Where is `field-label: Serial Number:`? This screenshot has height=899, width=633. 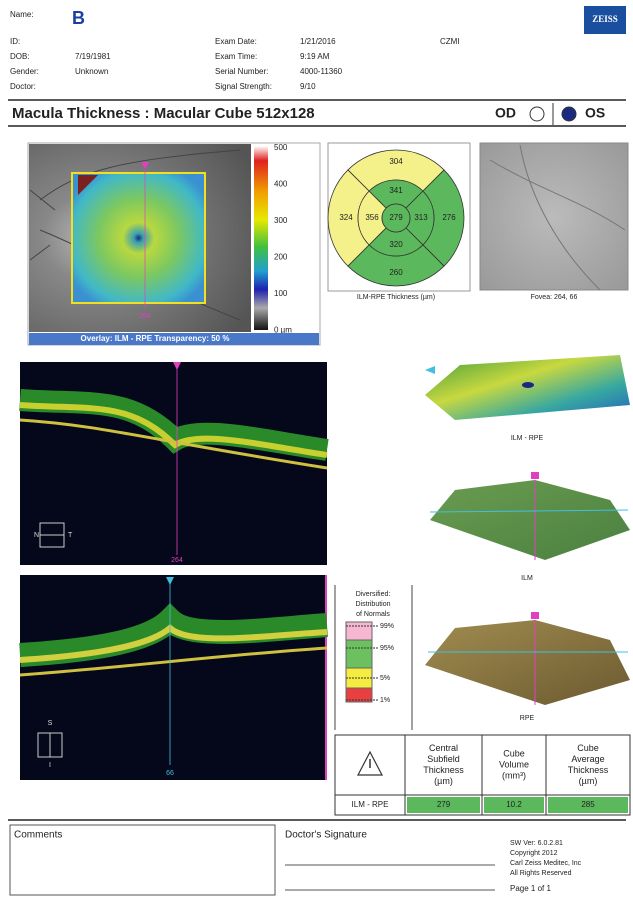 field-label: Serial Number: is located at coordinates (241, 71).